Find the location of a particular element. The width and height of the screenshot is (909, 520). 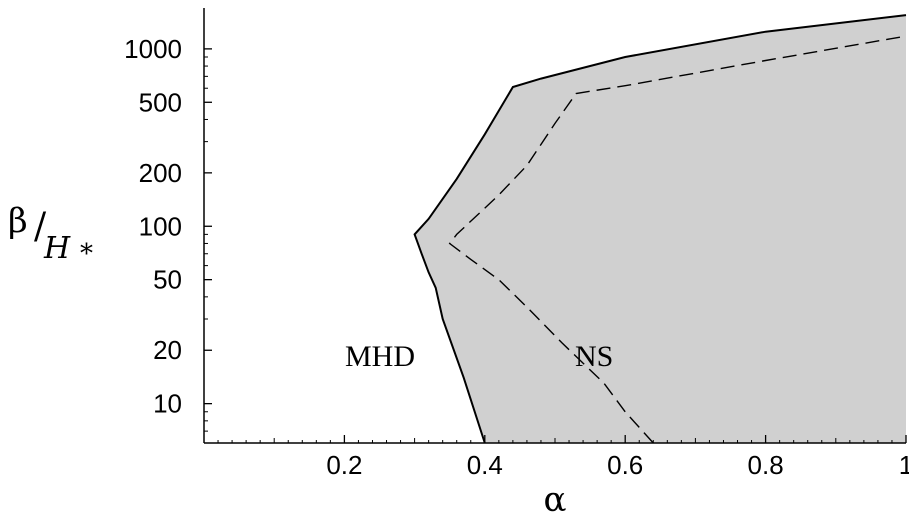

x-major-ticks is located at coordinates (625, 439).